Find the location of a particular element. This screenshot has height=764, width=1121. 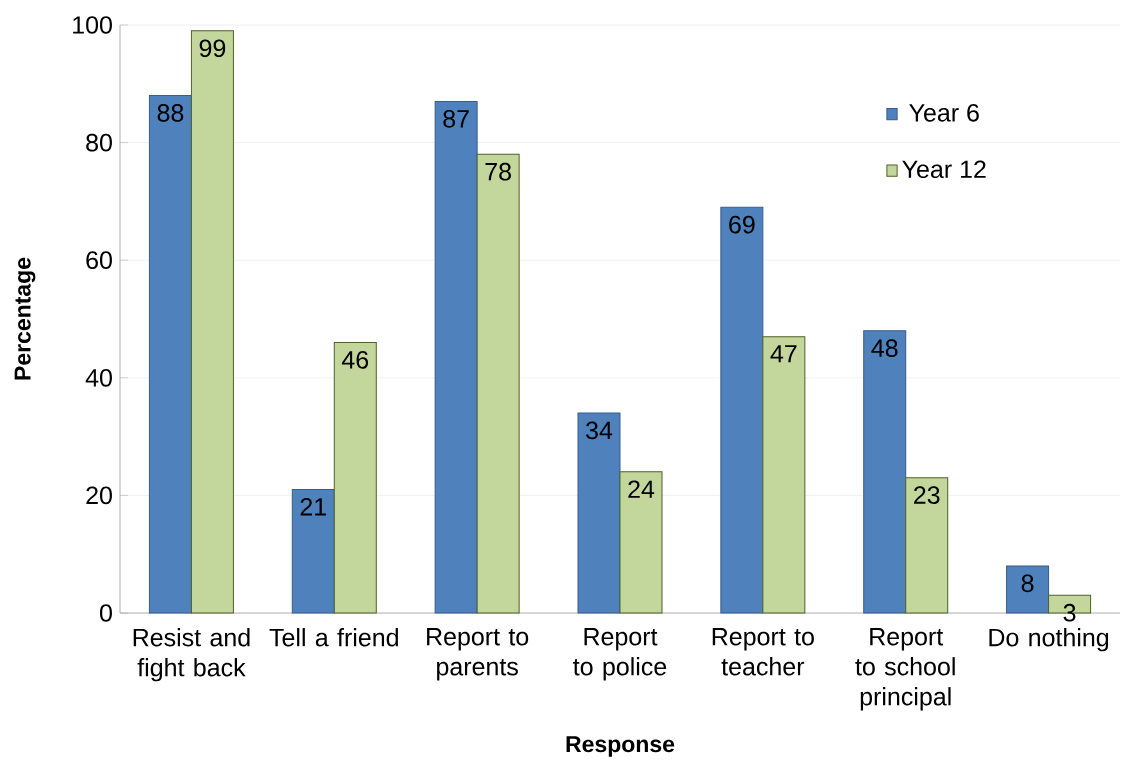

y-tick-label: 80 is located at coordinates (99, 142).